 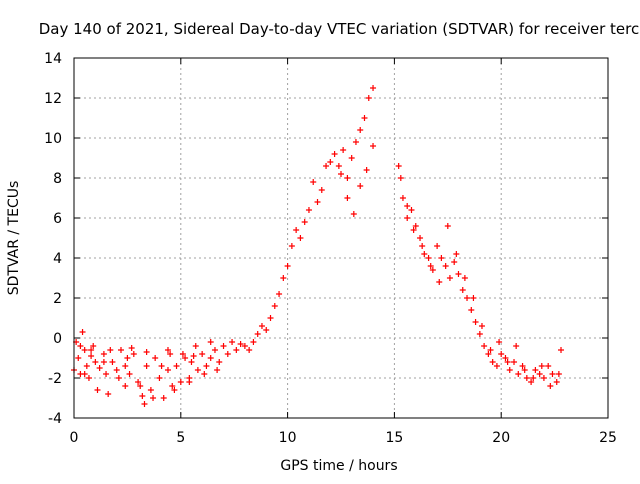 I want to click on y-tick-label: 8, so click(x=57, y=179).